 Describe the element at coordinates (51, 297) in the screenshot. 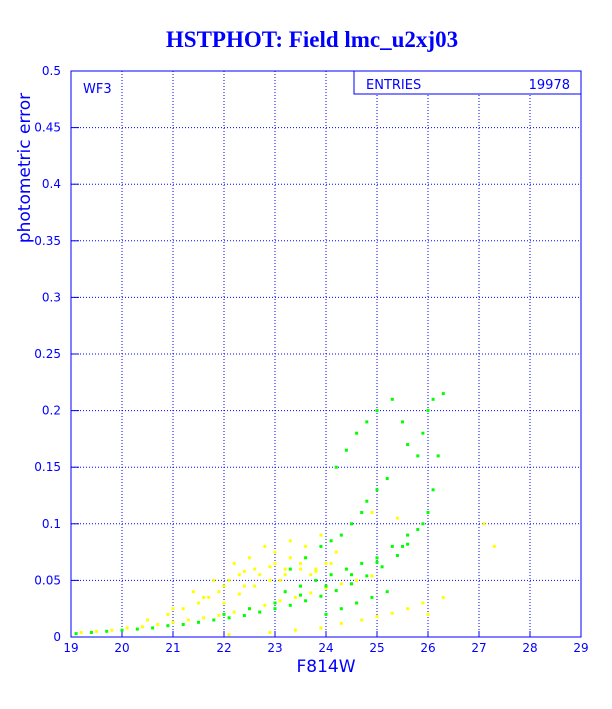

I see `y-tick-label: 0.3` at that location.